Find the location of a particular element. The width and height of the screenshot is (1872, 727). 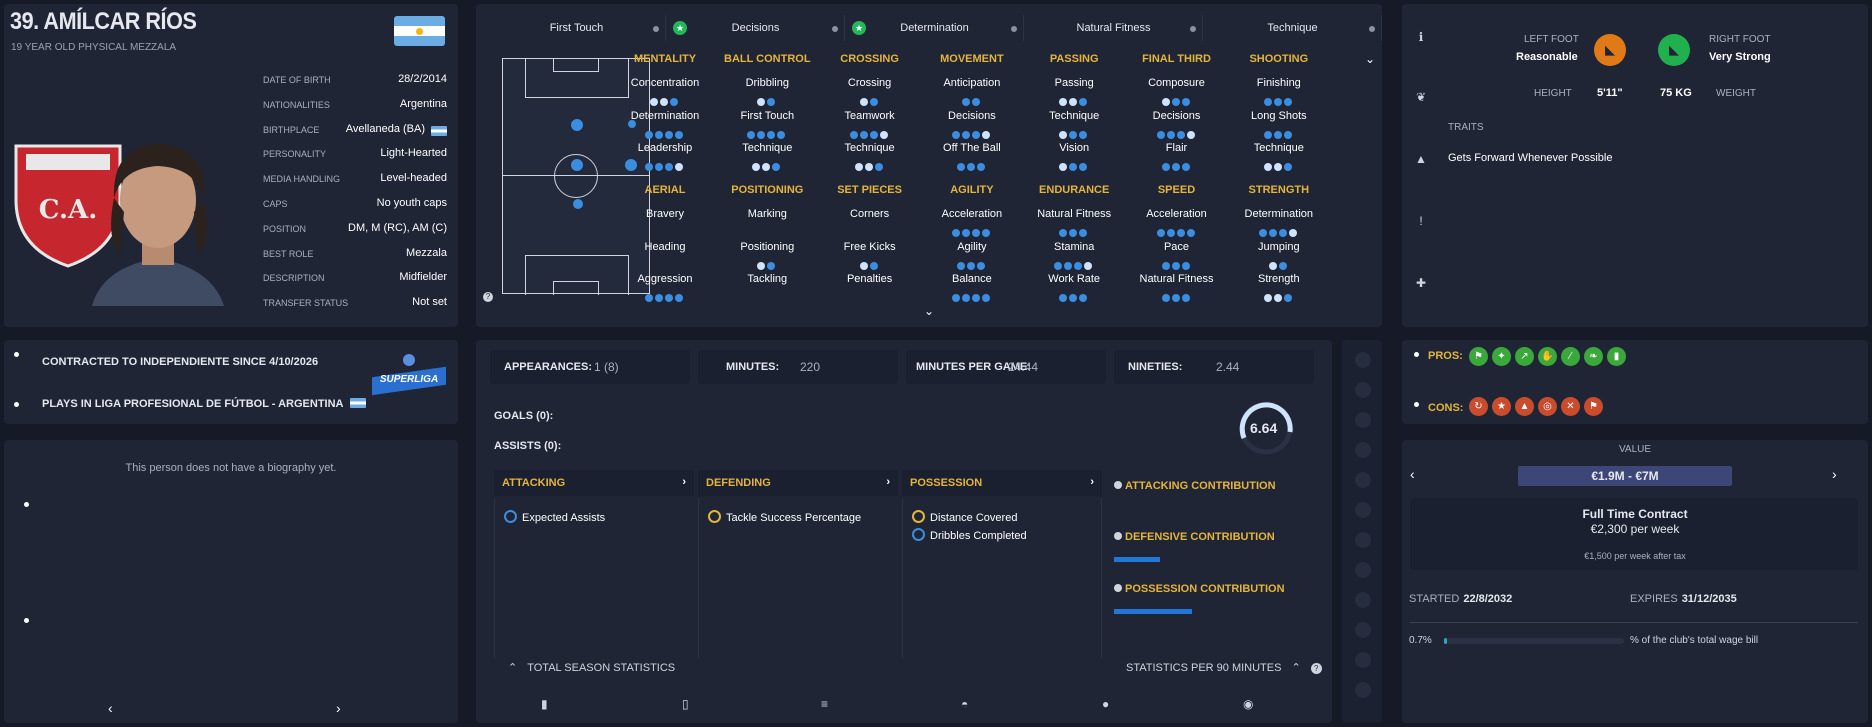

trait-item: Gets Forward Whenever Possible is located at coordinates (1530, 158).